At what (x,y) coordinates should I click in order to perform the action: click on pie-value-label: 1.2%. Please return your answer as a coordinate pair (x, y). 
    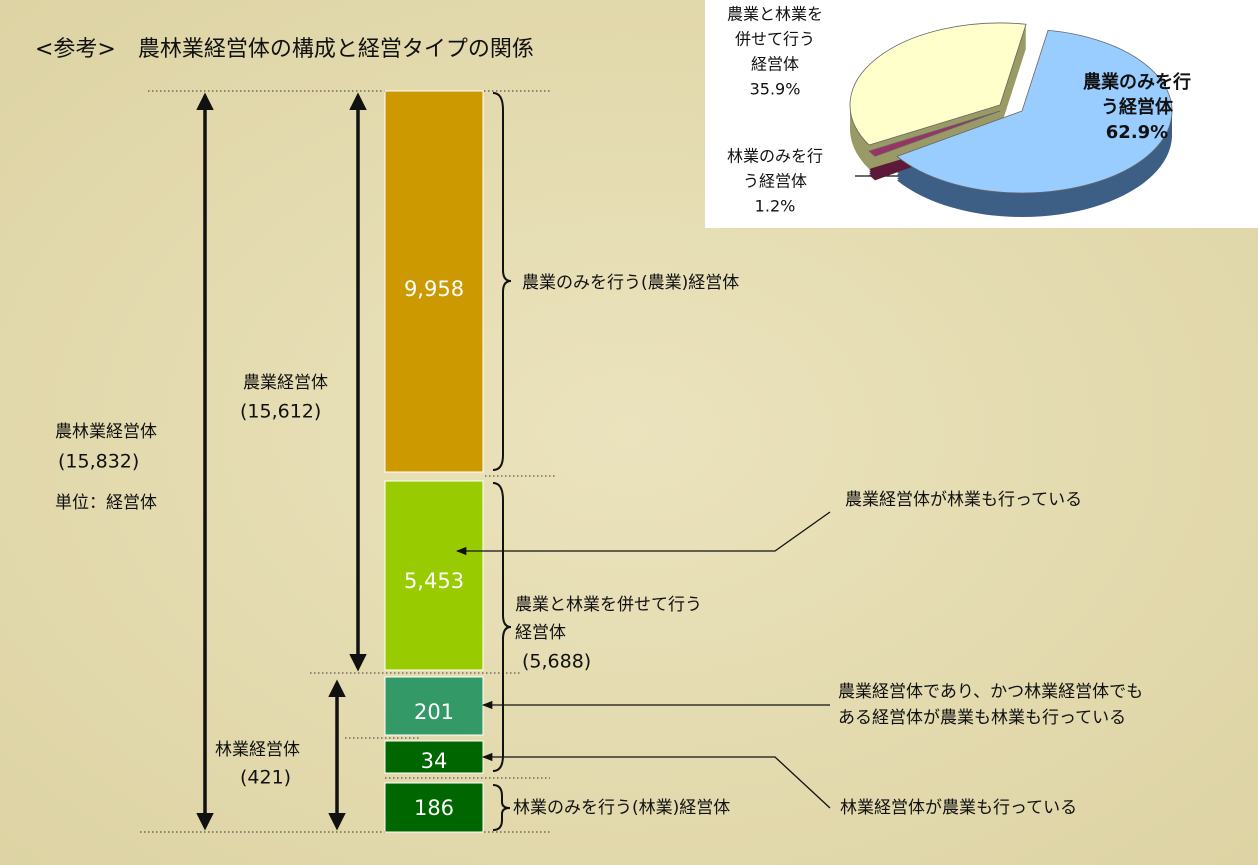
    Looking at the image, I should click on (775, 206).